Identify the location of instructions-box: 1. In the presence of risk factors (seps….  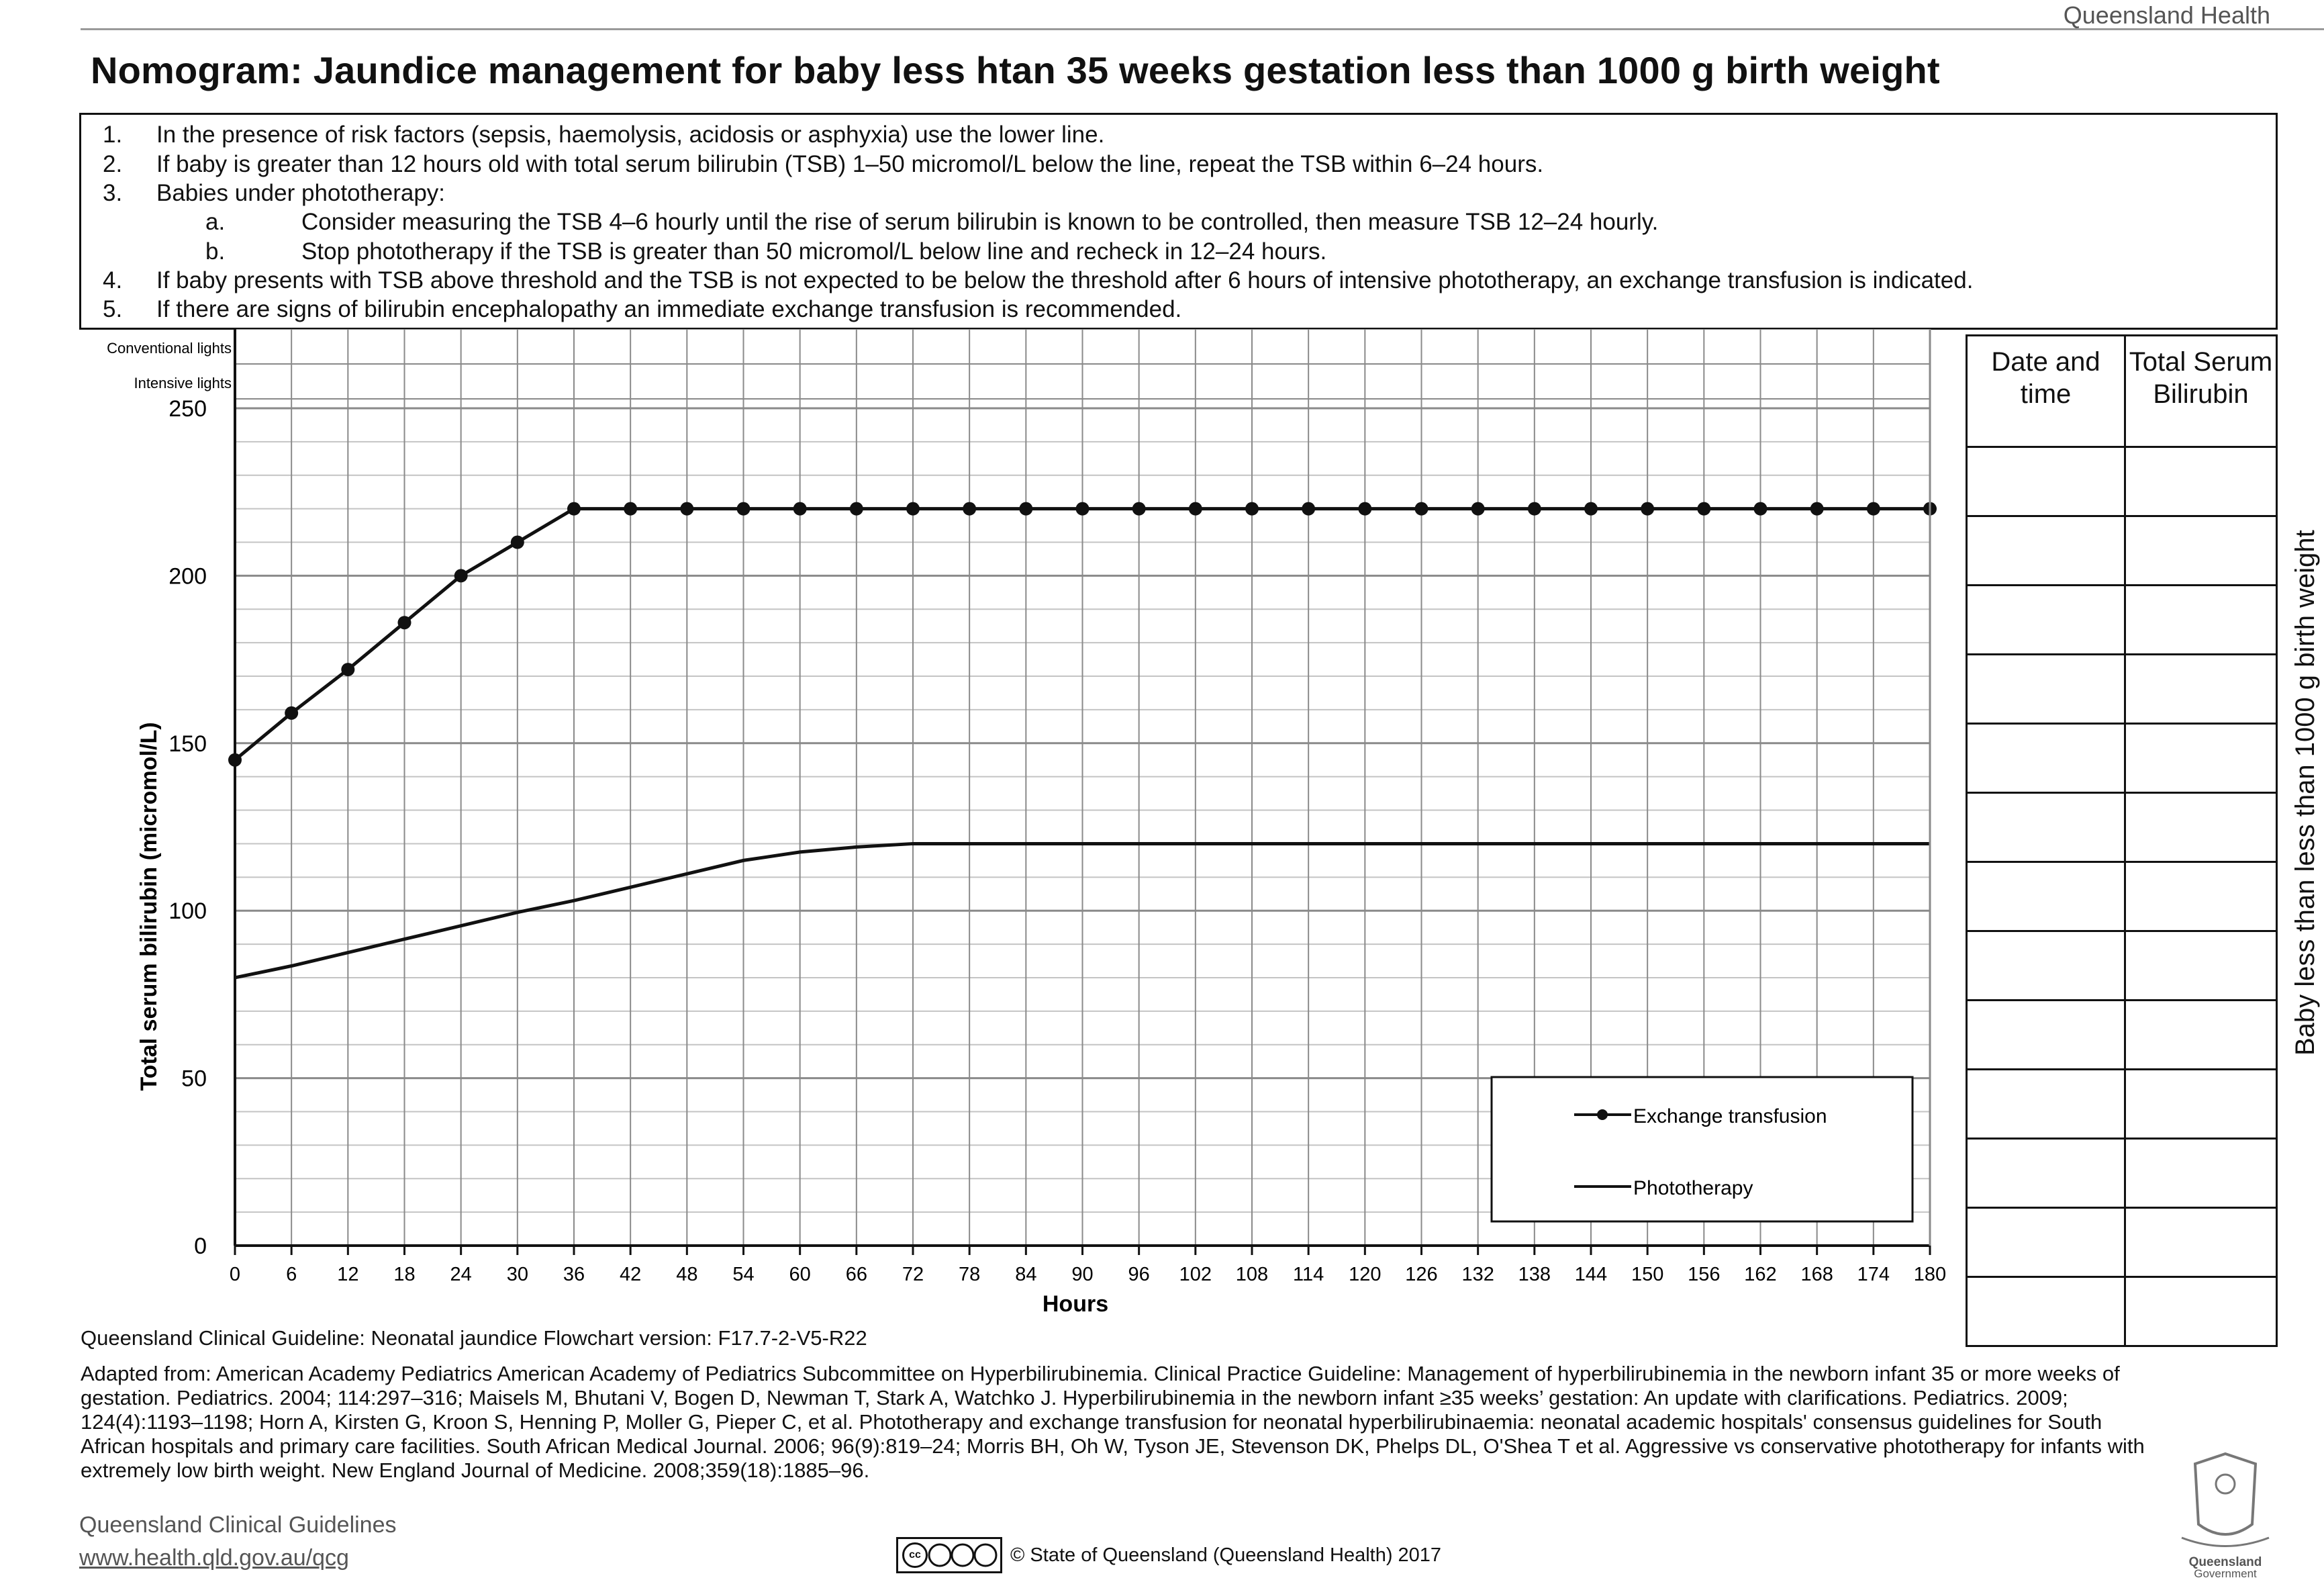
(1178, 222).